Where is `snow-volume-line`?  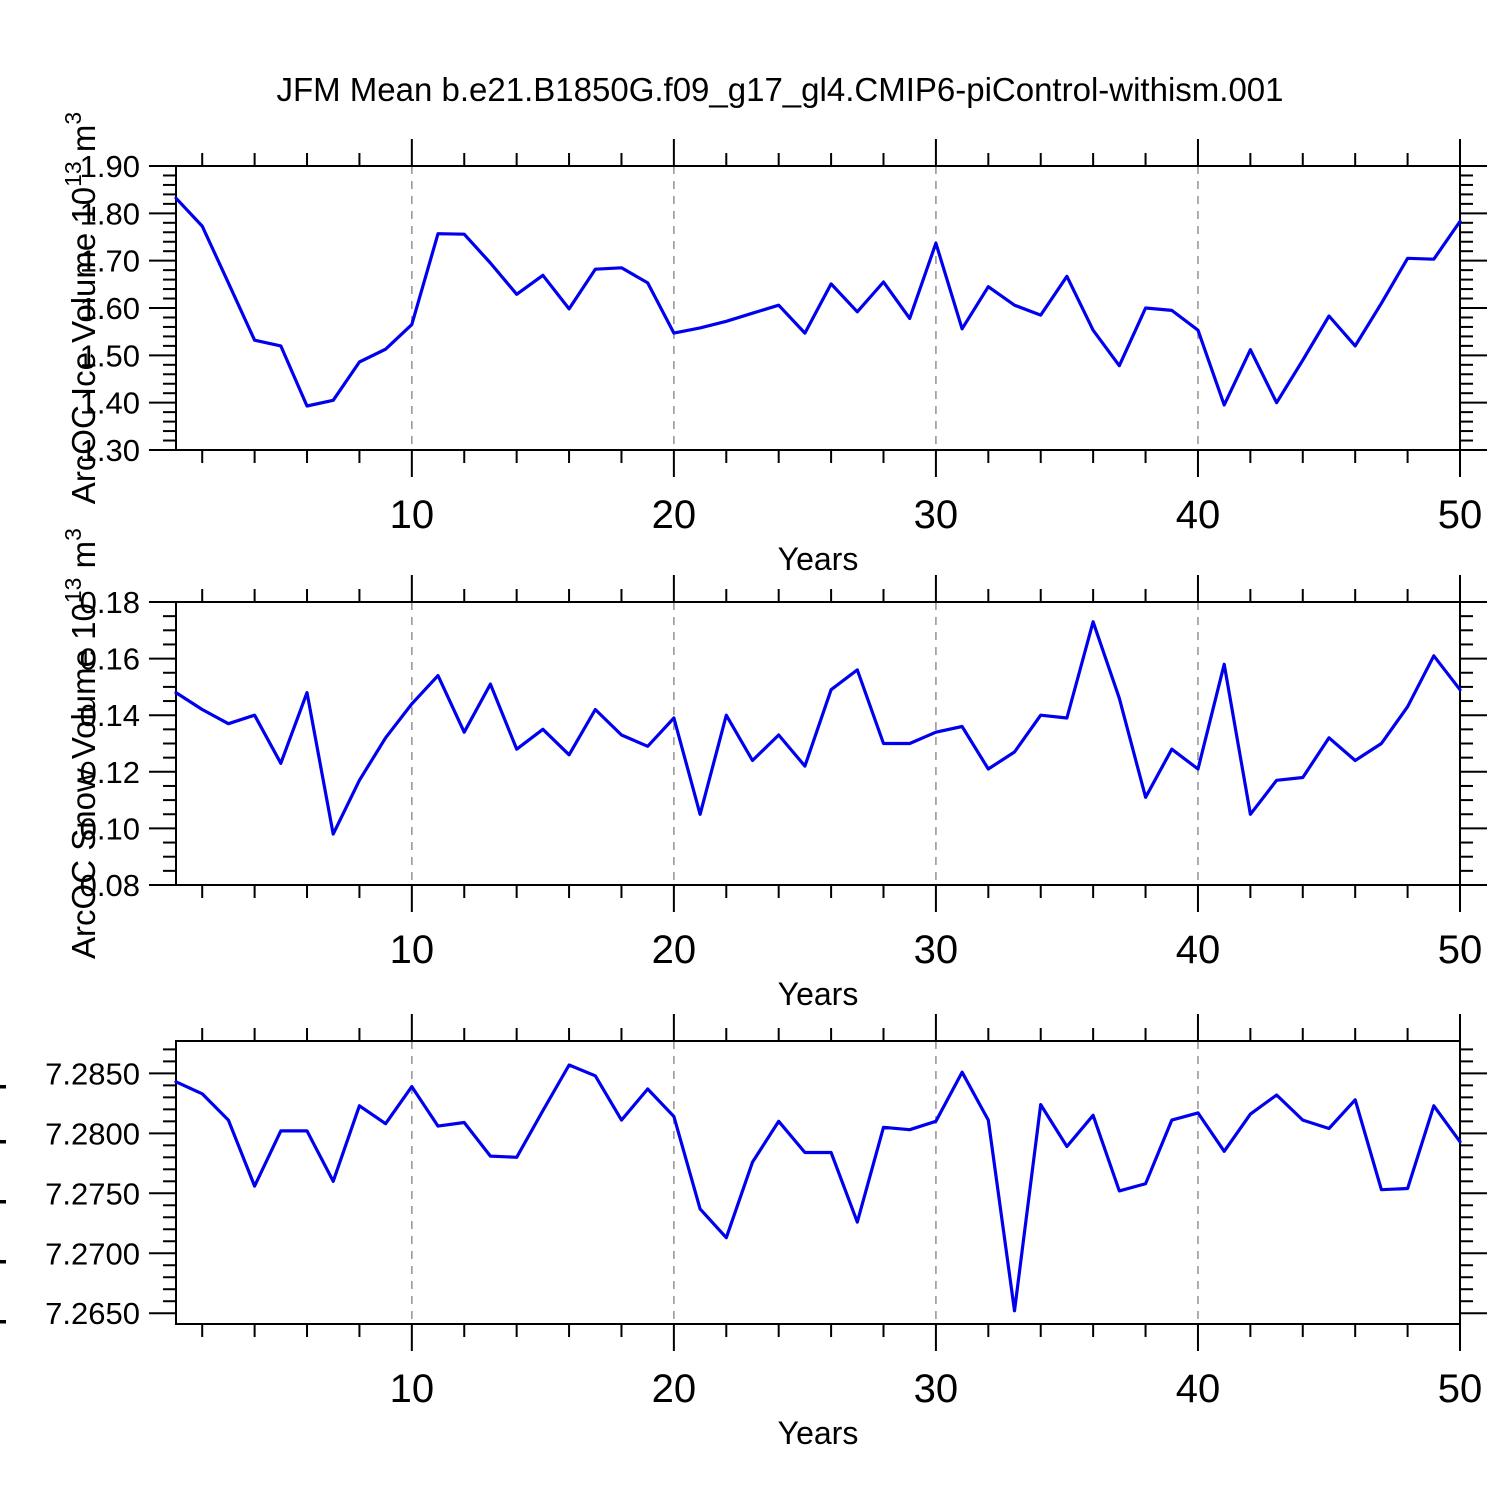
snow-volume-line is located at coordinates (818, 728).